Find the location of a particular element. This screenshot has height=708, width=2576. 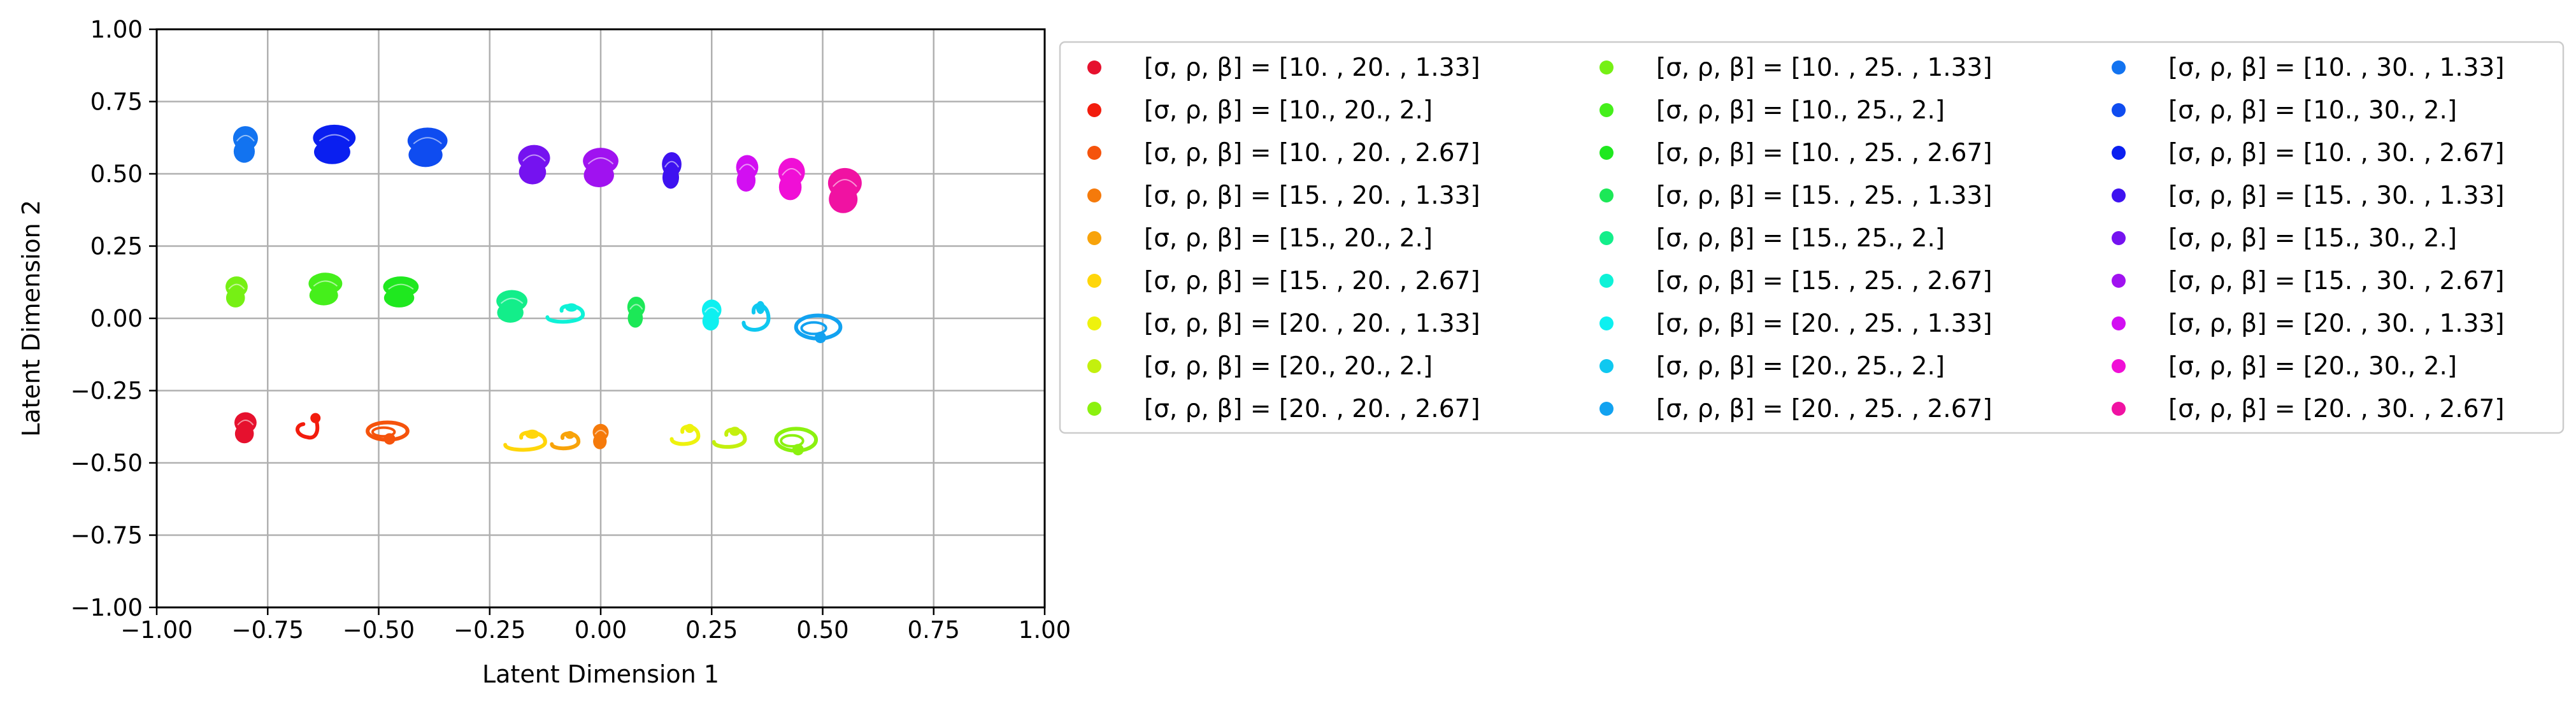

legend-entry: [σ, ρ, β] = [15. , 20. , 2.67] is located at coordinates (1283, 281).